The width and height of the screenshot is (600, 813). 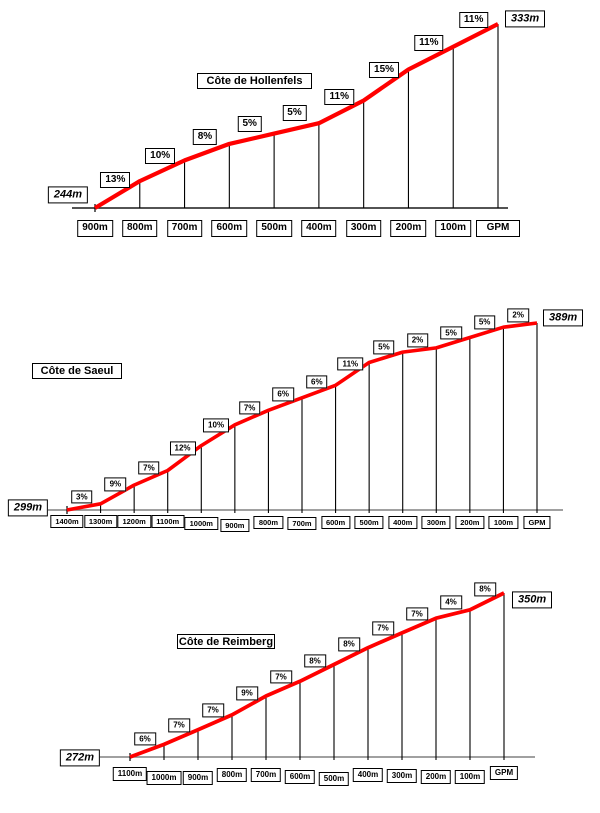 I want to click on gradient-label: 12%, so click(x=182, y=448).